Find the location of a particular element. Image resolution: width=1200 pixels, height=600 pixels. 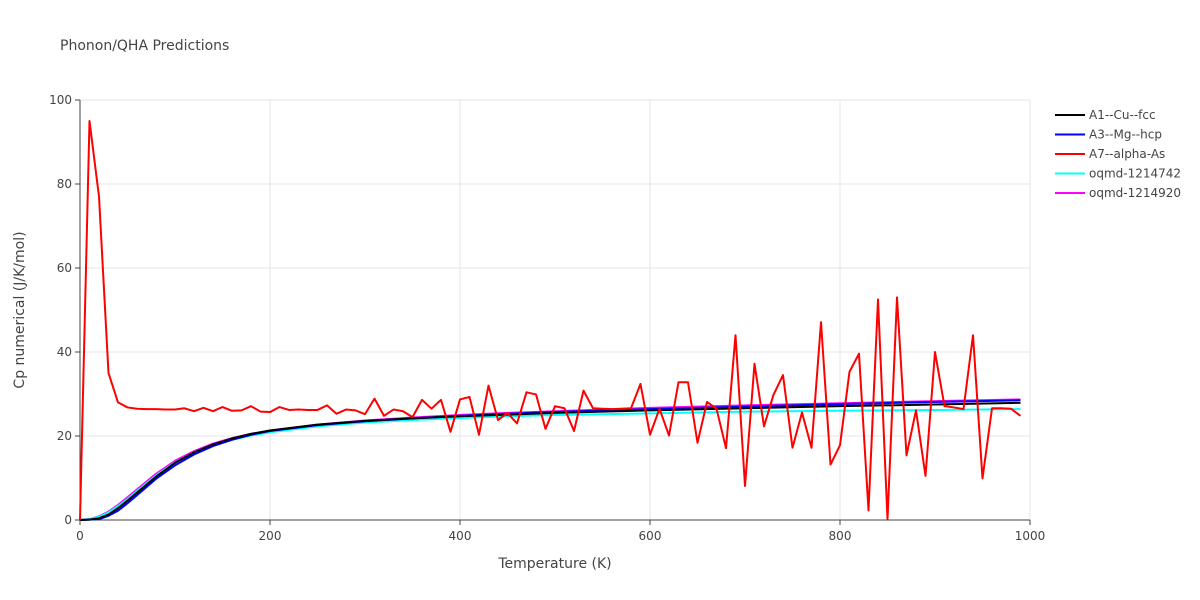

legend-item-oqmd-1214742: oqmd-1214742 is located at coordinates (1118, 174).